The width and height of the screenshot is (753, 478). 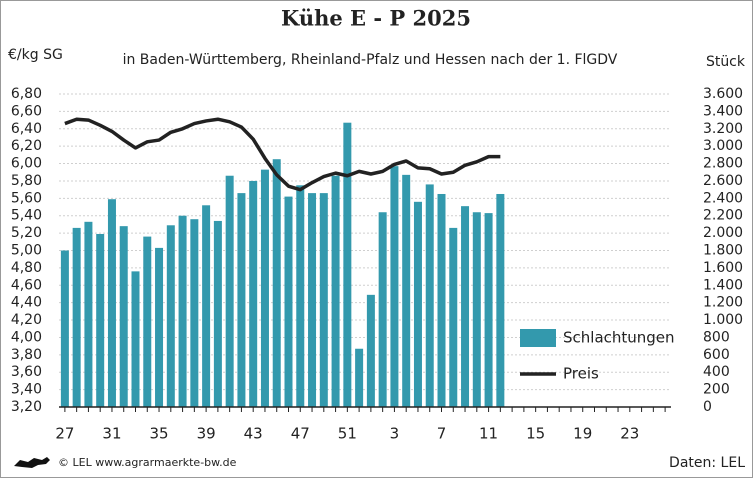 What do you see at coordinates (26, 216) in the screenshot?
I see `y-tick-label: 5,40` at bounding box center [26, 216].